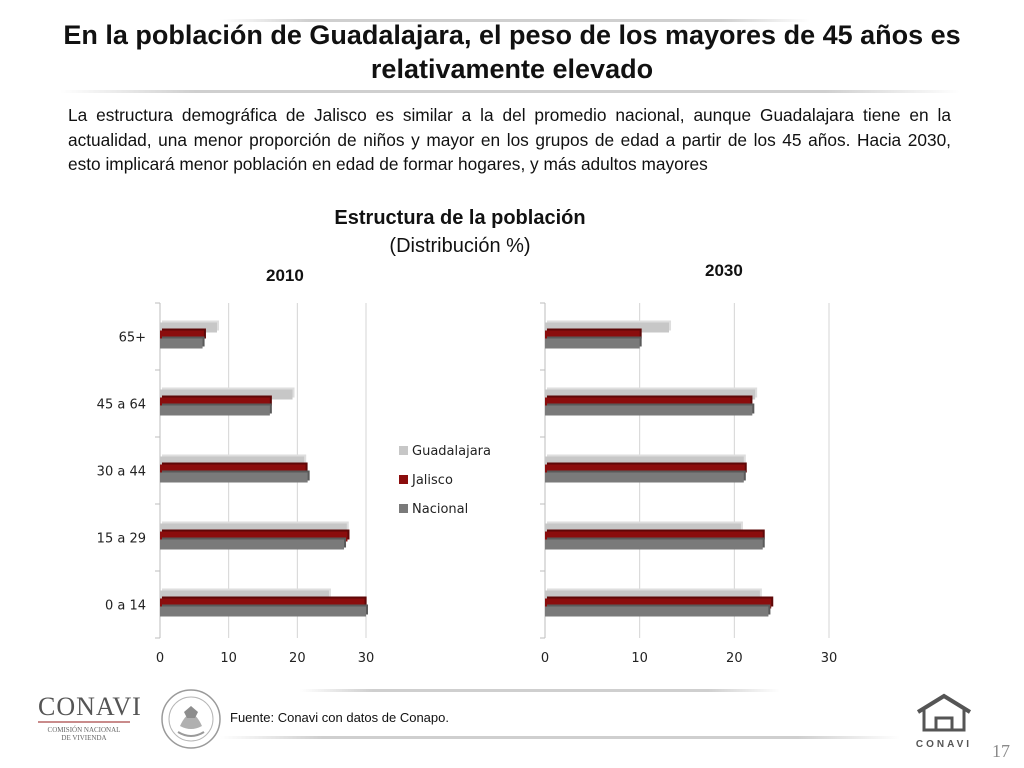 Image resolution: width=1024 pixels, height=768 pixels. What do you see at coordinates (510, 91) in the screenshot?
I see `title-underline` at bounding box center [510, 91].